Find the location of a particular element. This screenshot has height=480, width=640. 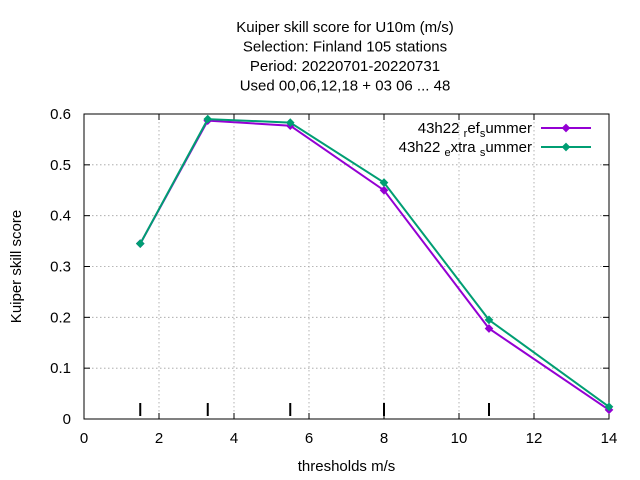

legend-label-part: r is located at coordinates (466, 134).